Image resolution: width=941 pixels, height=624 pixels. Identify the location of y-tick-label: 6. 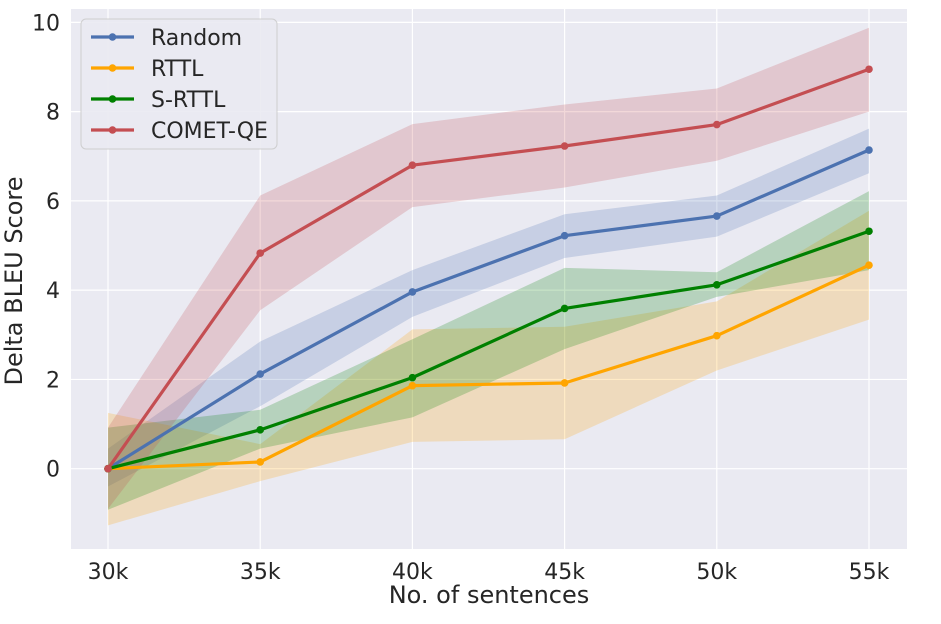
(53, 202).